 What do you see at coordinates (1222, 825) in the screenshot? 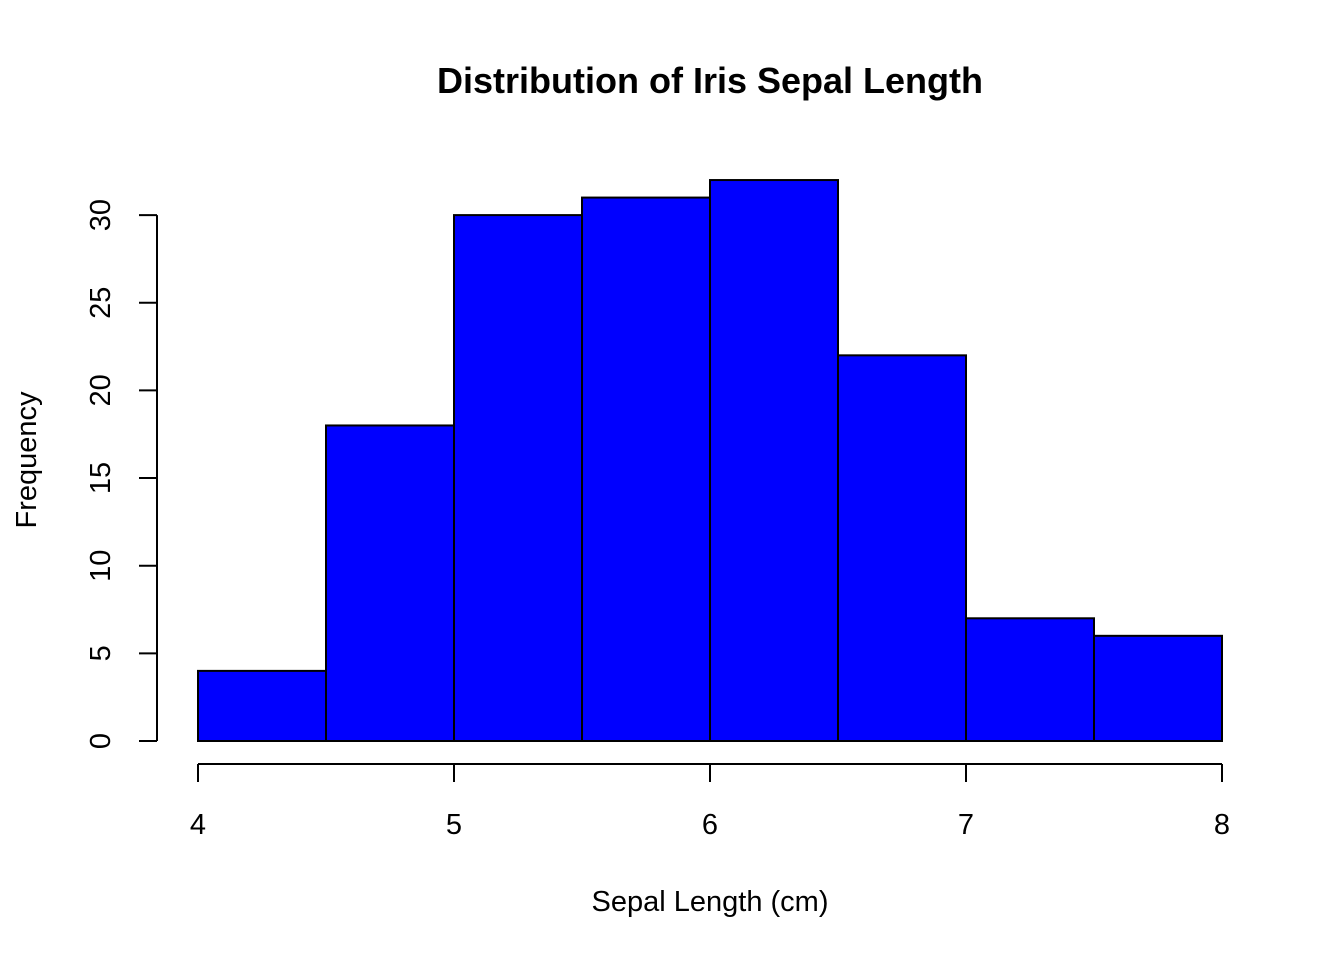
I see `x-tick-label-8: 8` at bounding box center [1222, 825].